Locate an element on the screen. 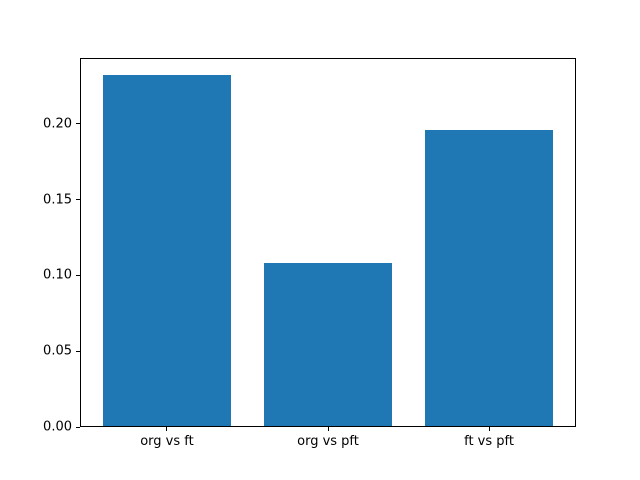 The image size is (640, 480). y-tick-label: 0.20 is located at coordinates (57, 124).